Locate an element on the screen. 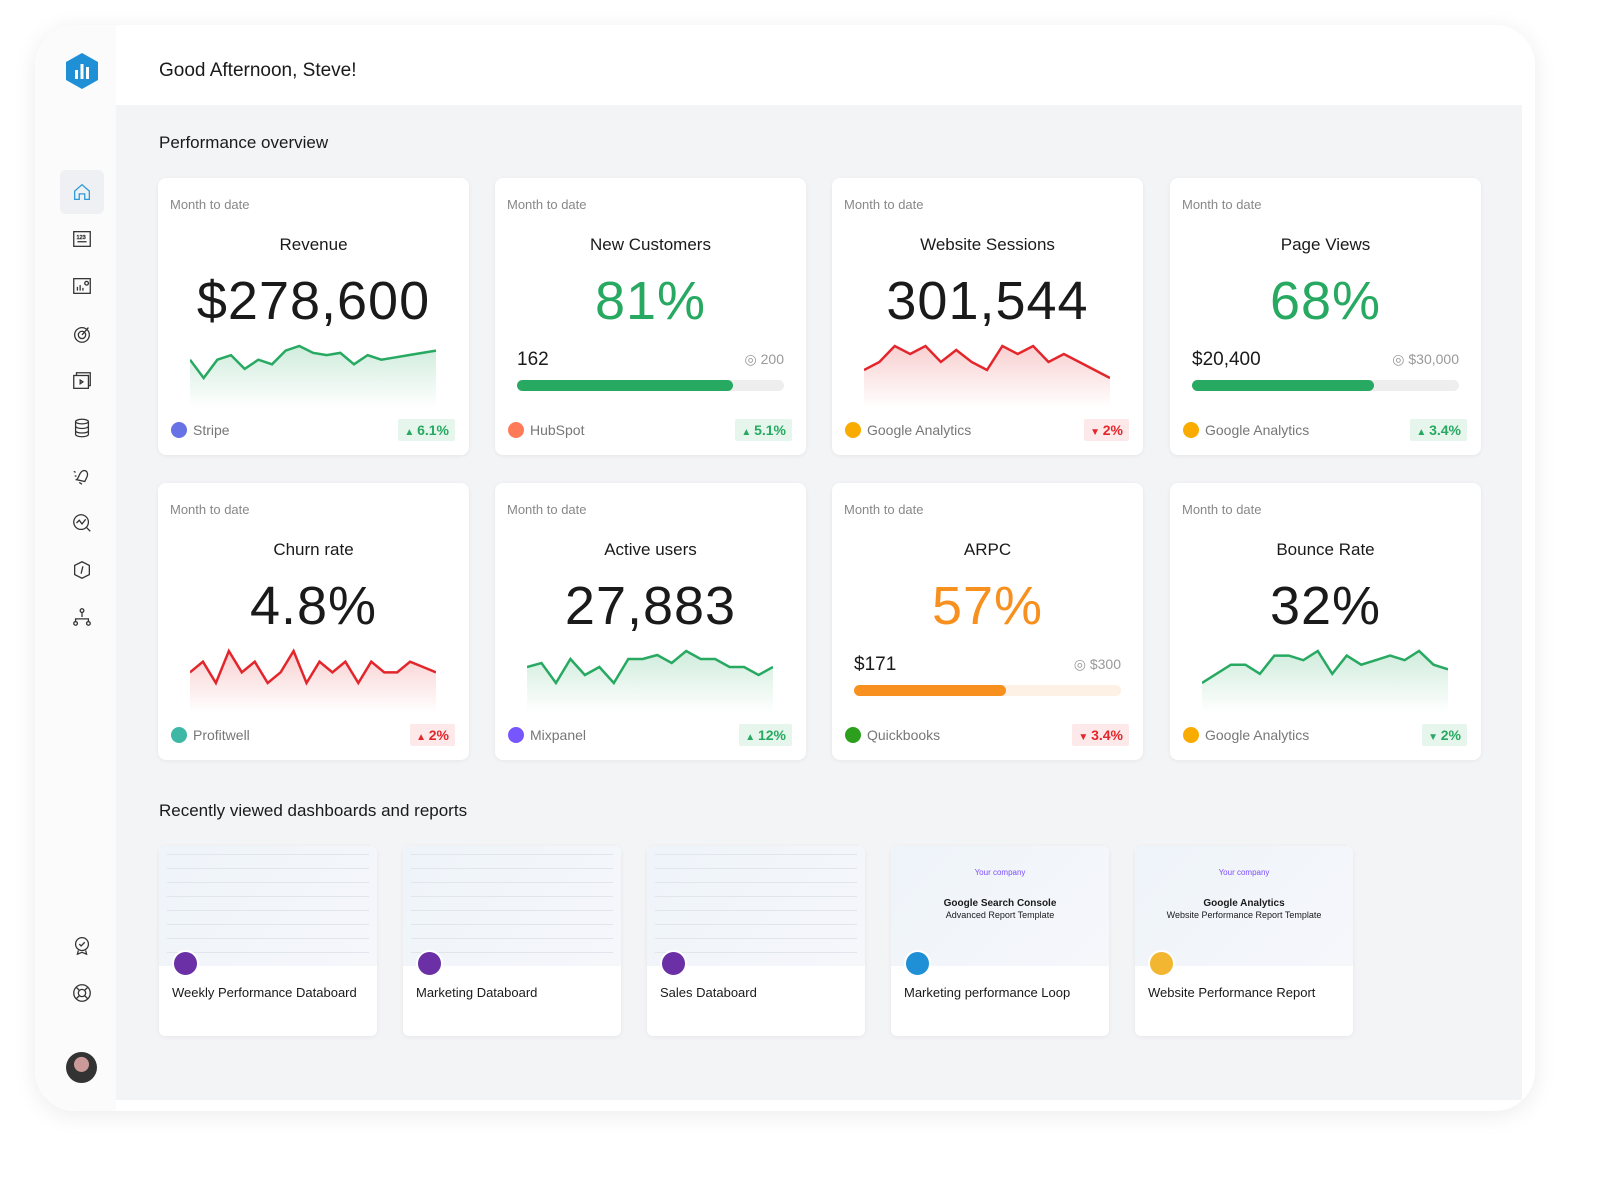 The width and height of the screenshot is (1600, 1179). metric-value: 81% is located at coordinates (650, 301).